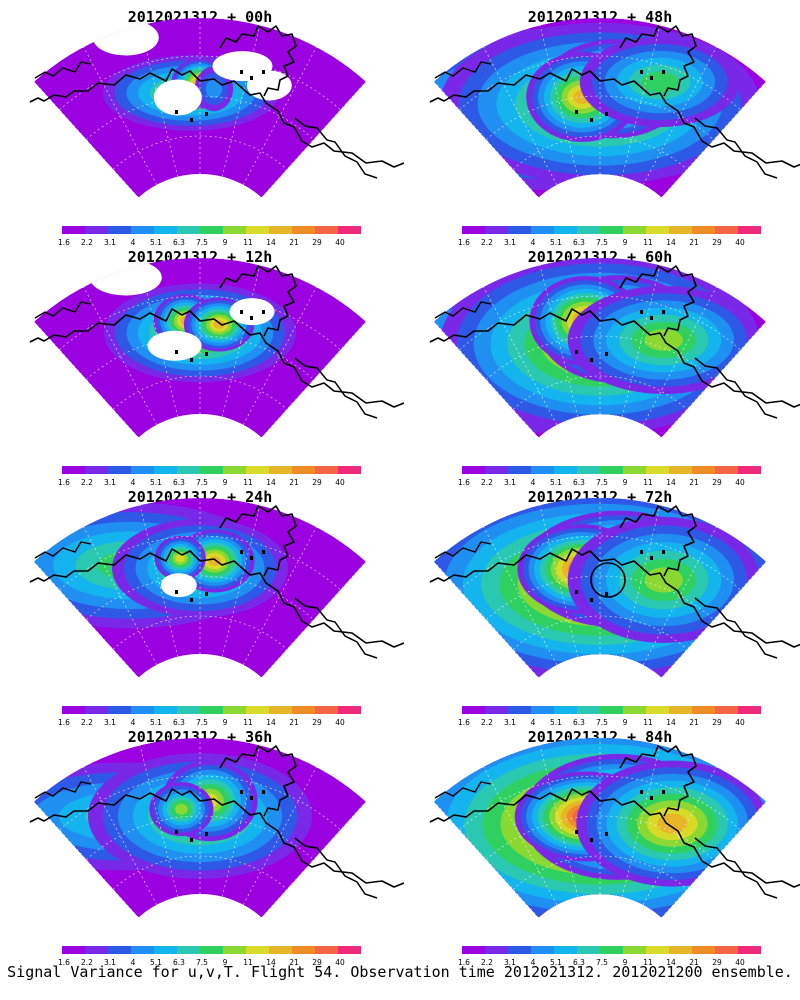 The width and height of the screenshot is (800, 1000). What do you see at coordinates (510, 722) in the screenshot?
I see `colorbar-tick-label: 3.1` at bounding box center [510, 722].